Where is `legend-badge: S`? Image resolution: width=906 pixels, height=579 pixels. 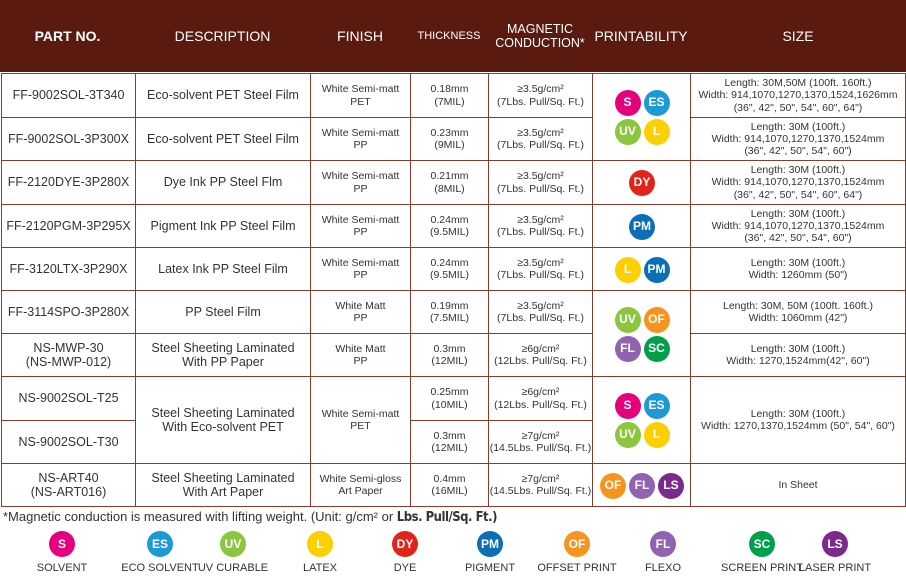
legend-badge: S is located at coordinates (62, 544).